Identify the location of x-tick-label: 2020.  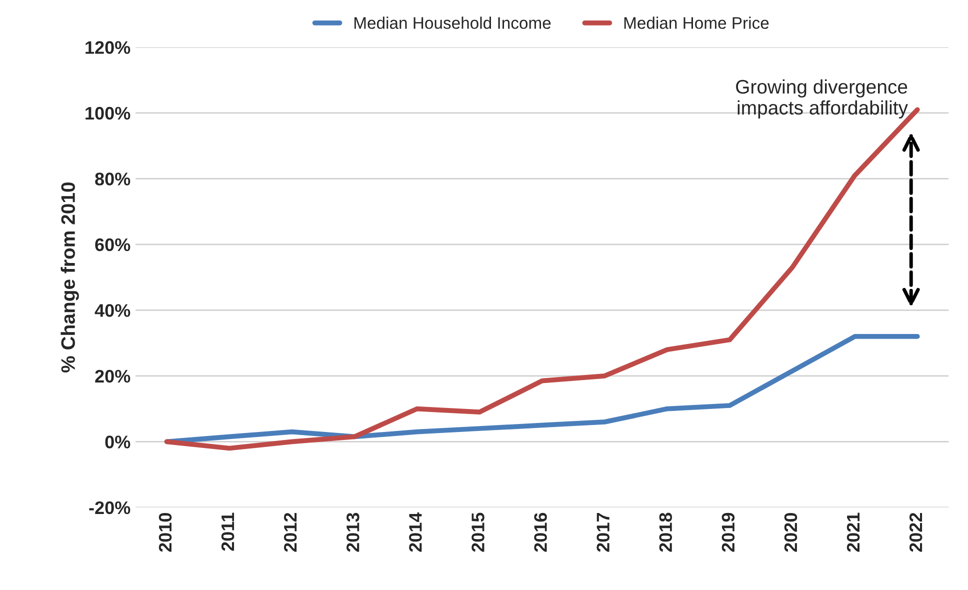
(791, 532).